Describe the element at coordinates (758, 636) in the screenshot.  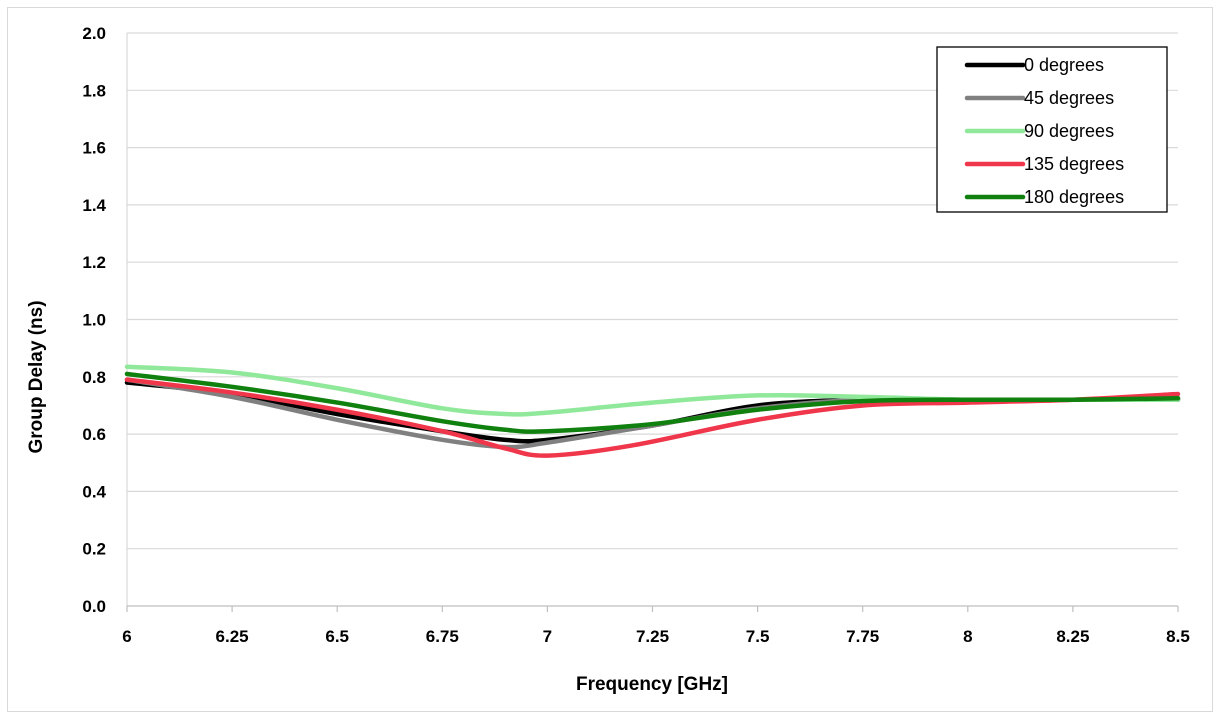
I see `x-tick-label: 7.5` at that location.